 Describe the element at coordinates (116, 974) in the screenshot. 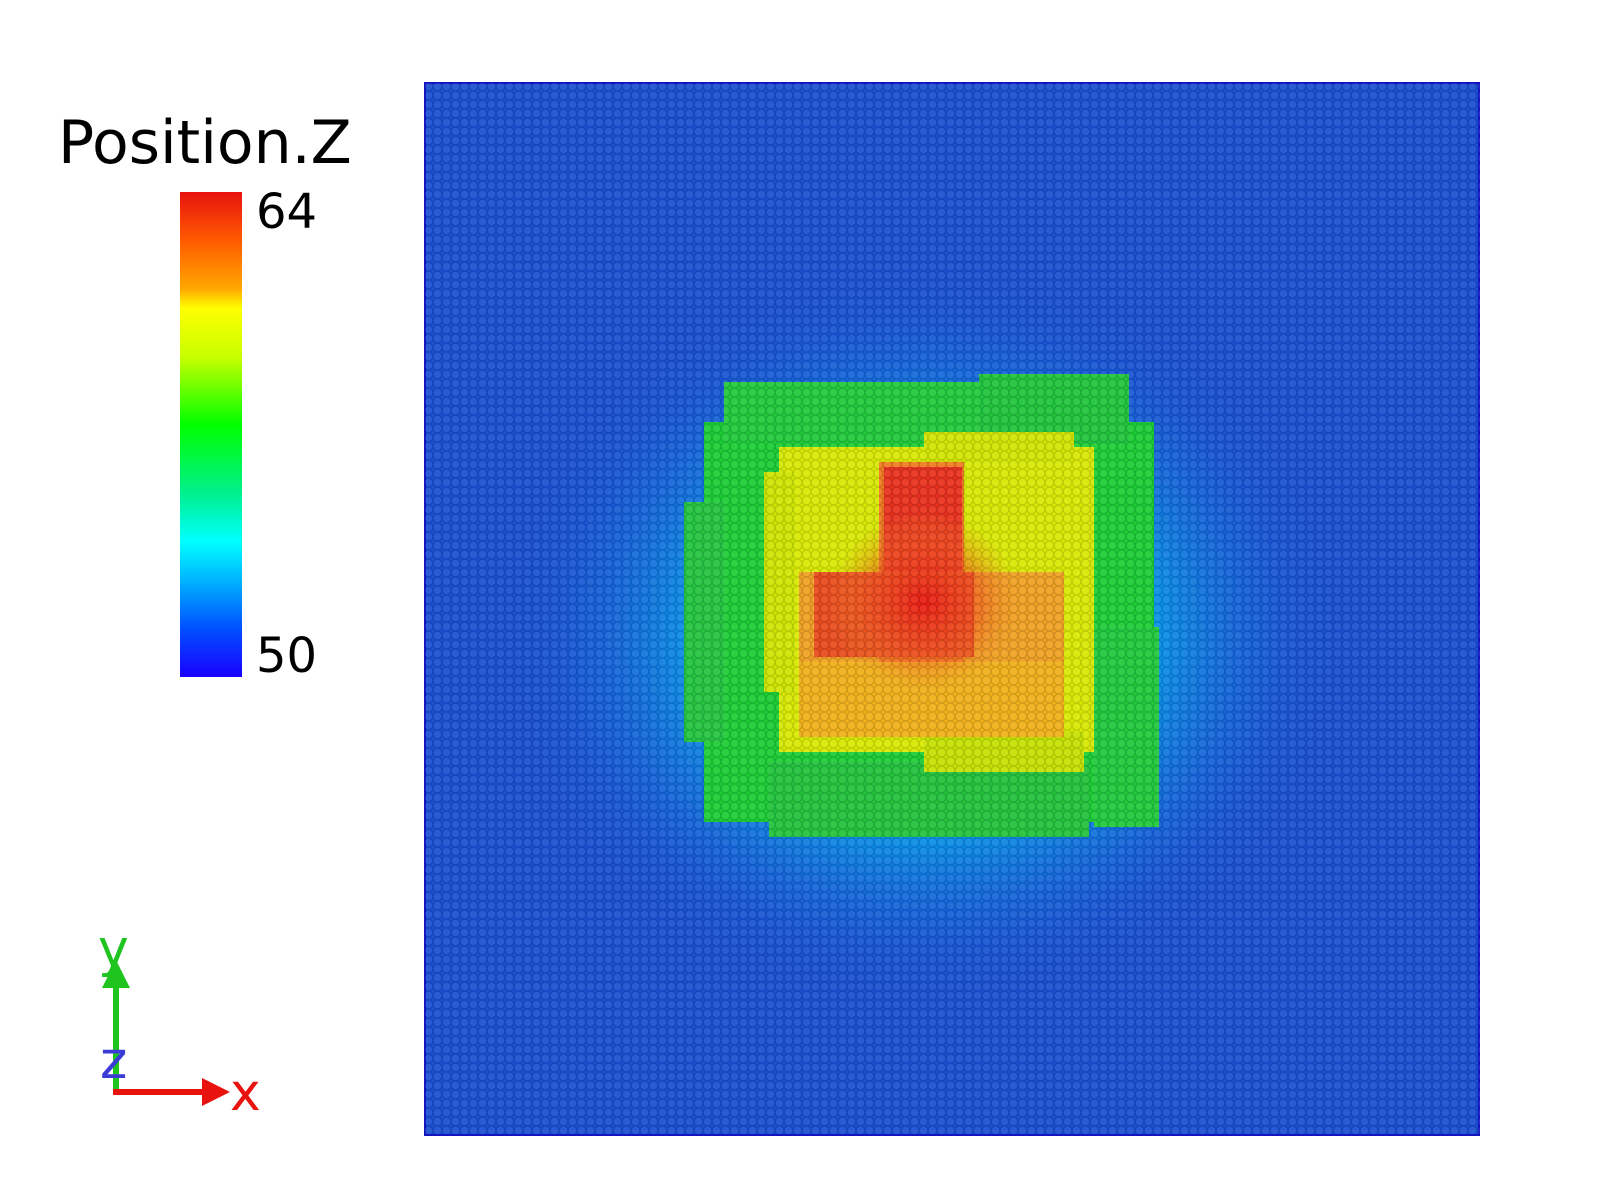

I see `y-axis-arrowhead` at that location.